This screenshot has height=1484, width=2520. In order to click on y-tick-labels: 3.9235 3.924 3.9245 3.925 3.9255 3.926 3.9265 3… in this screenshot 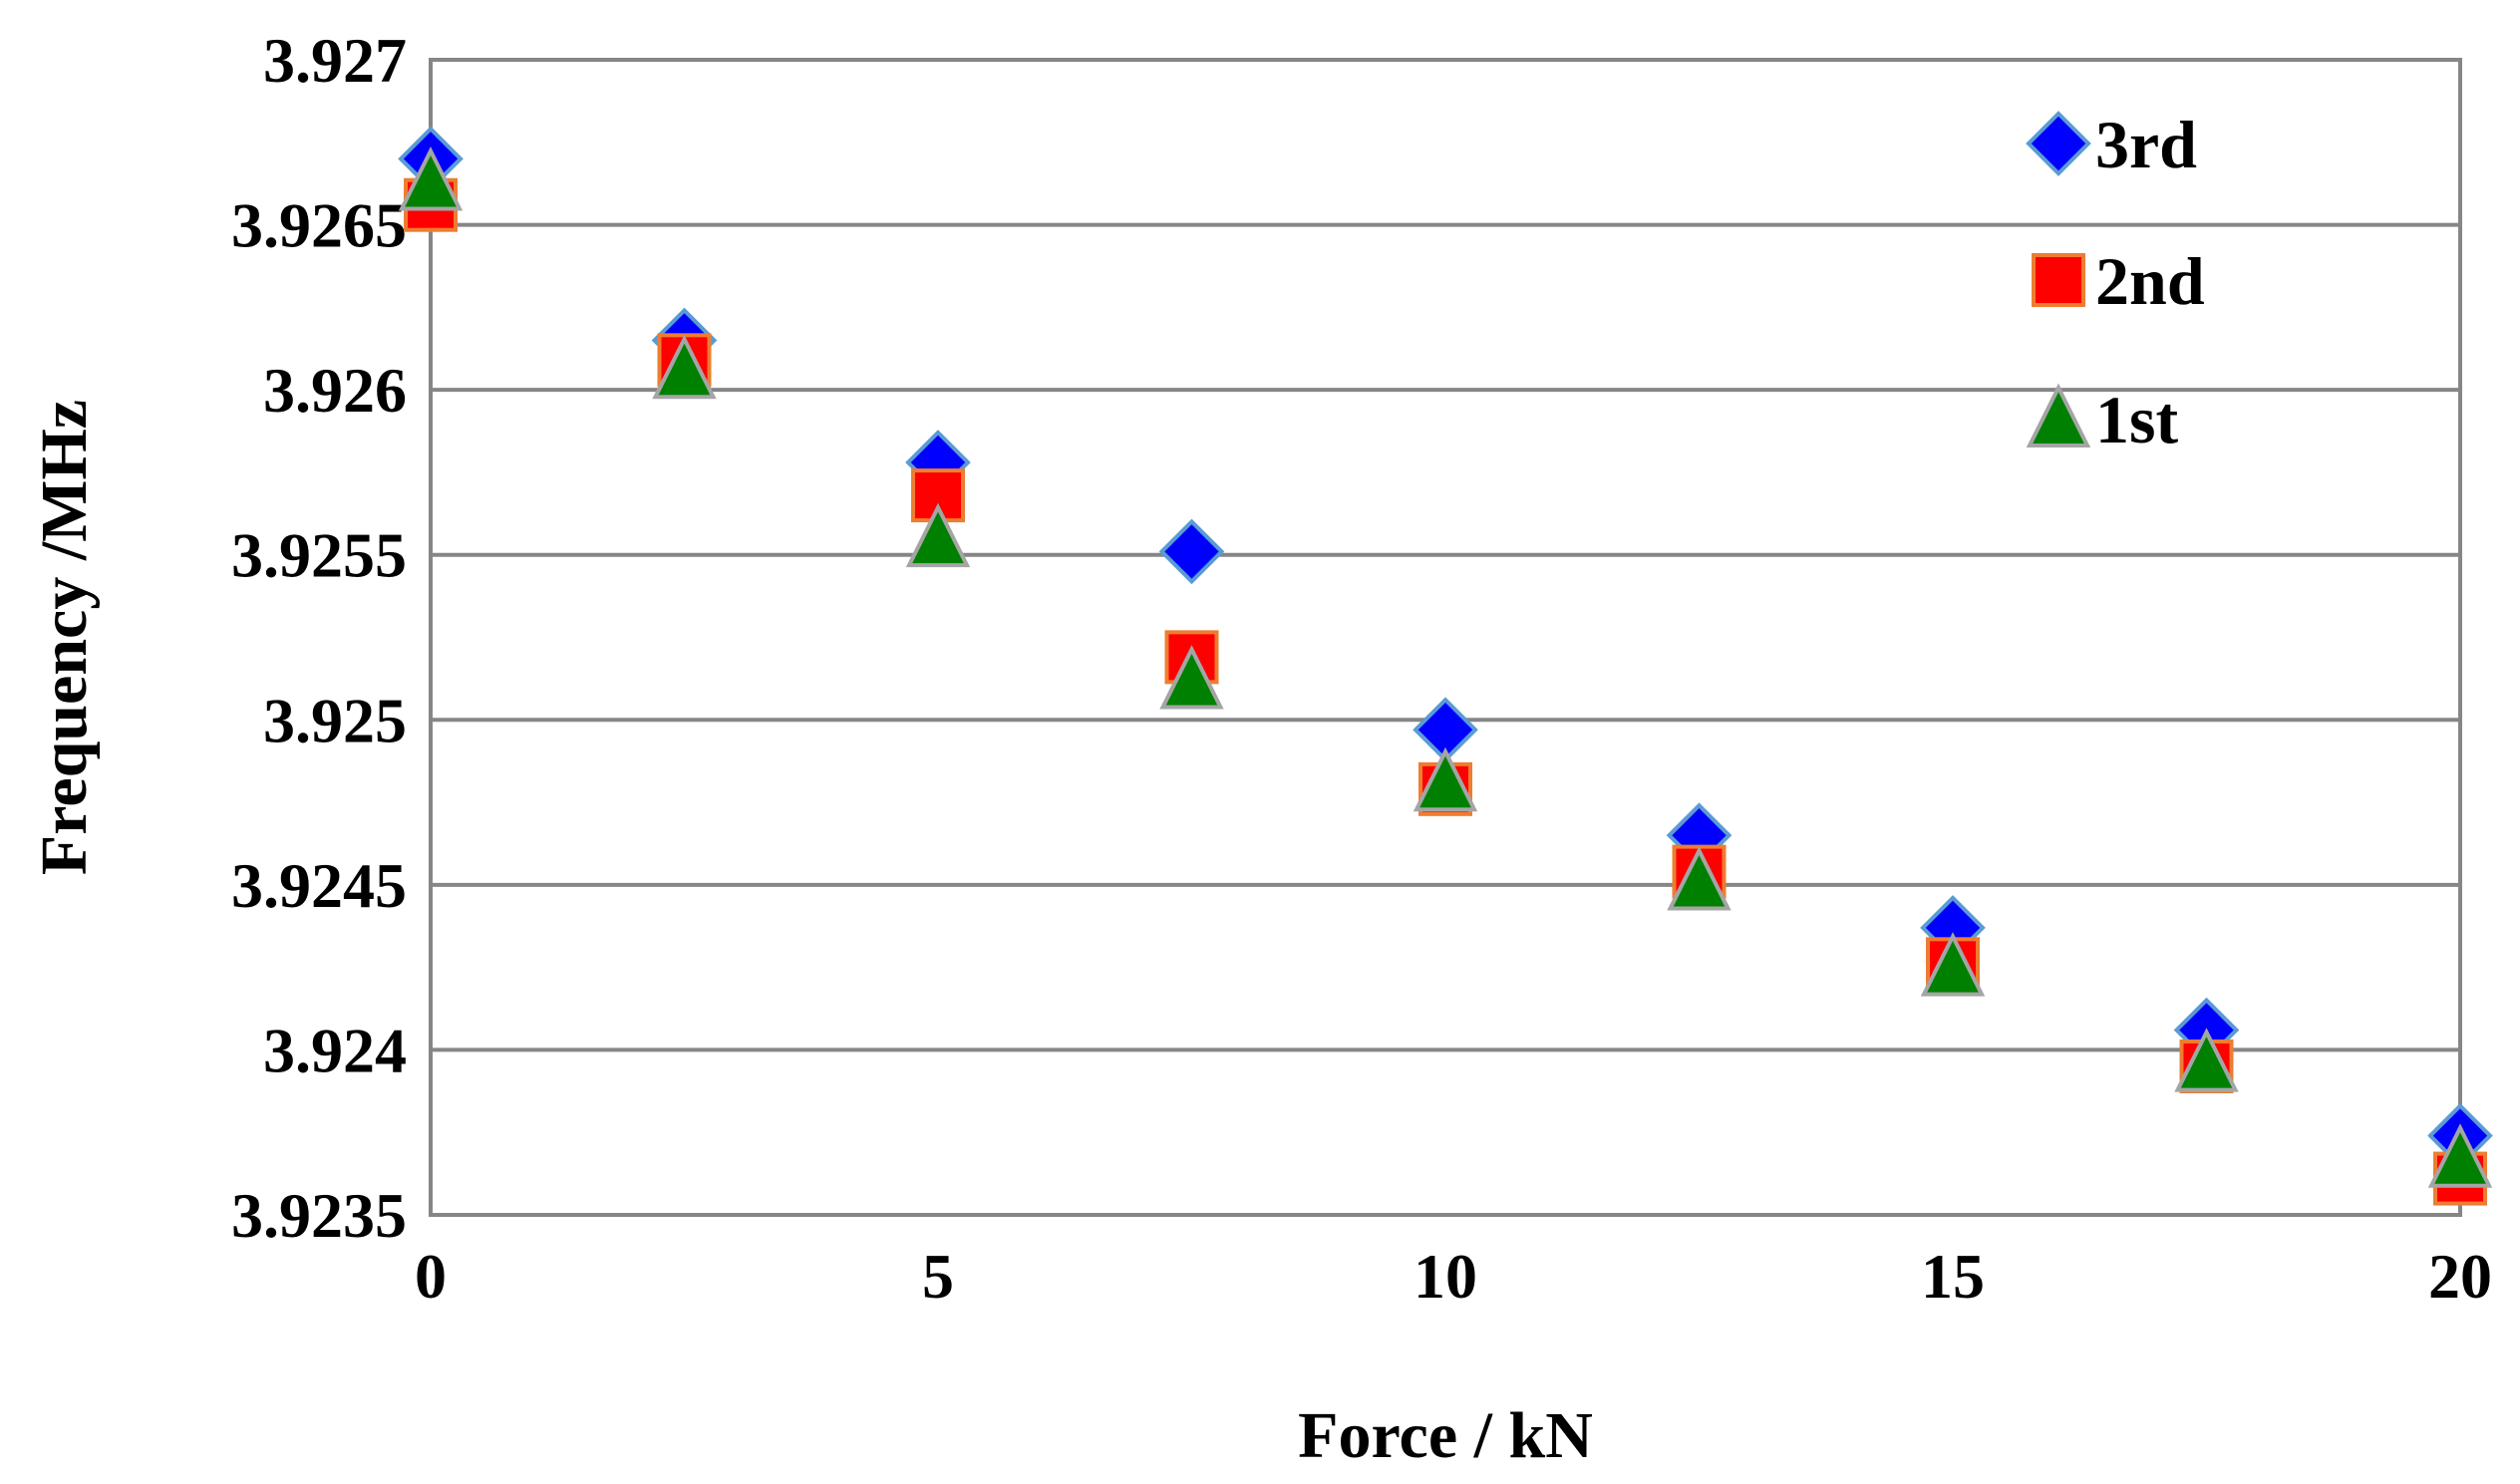, I will do `click(319, 638)`.